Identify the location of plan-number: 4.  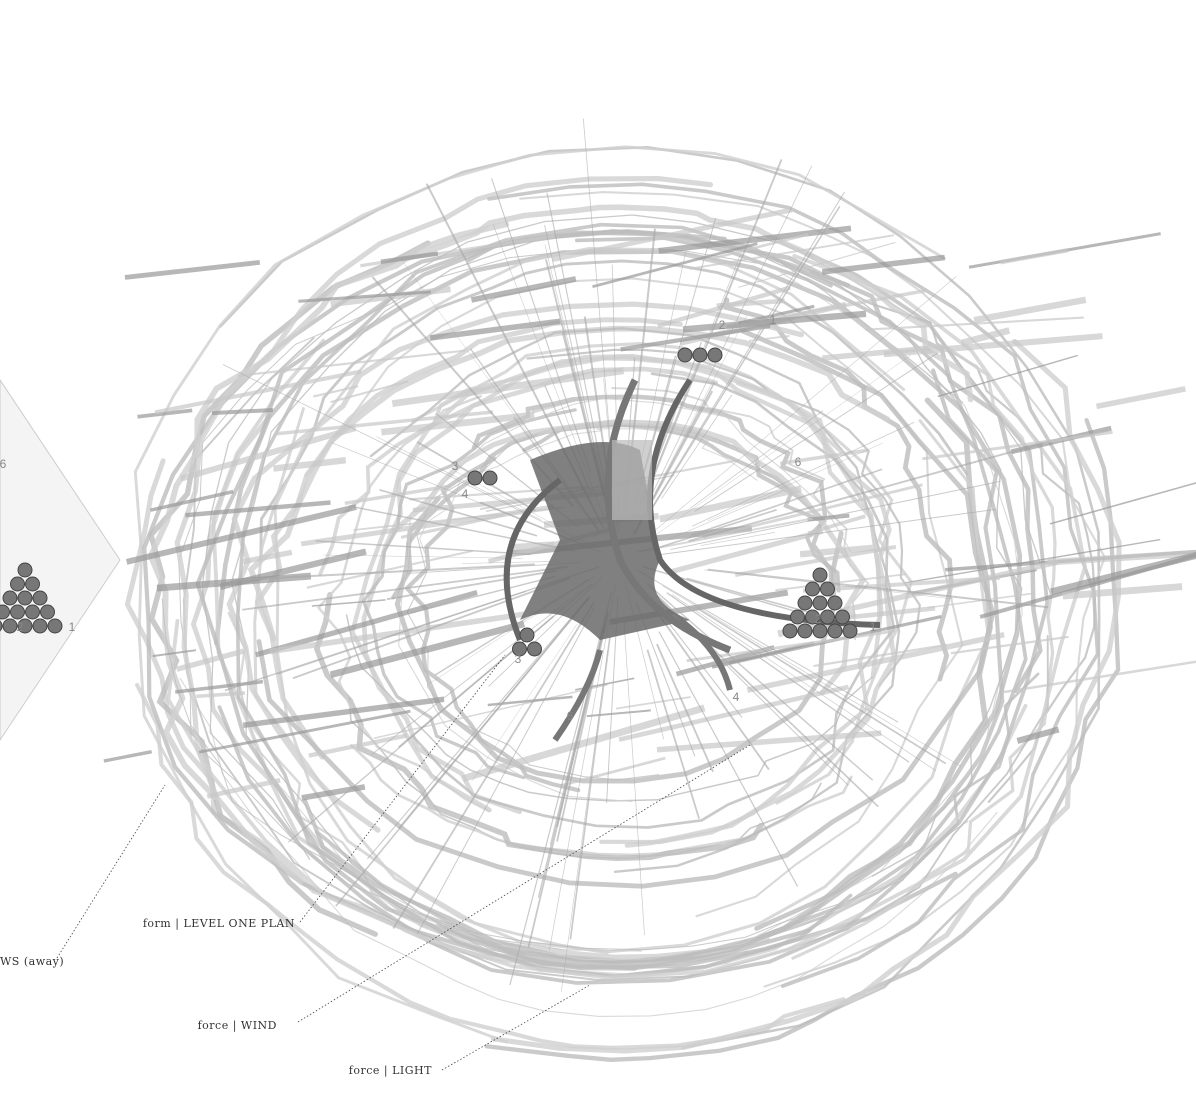
(465, 494).